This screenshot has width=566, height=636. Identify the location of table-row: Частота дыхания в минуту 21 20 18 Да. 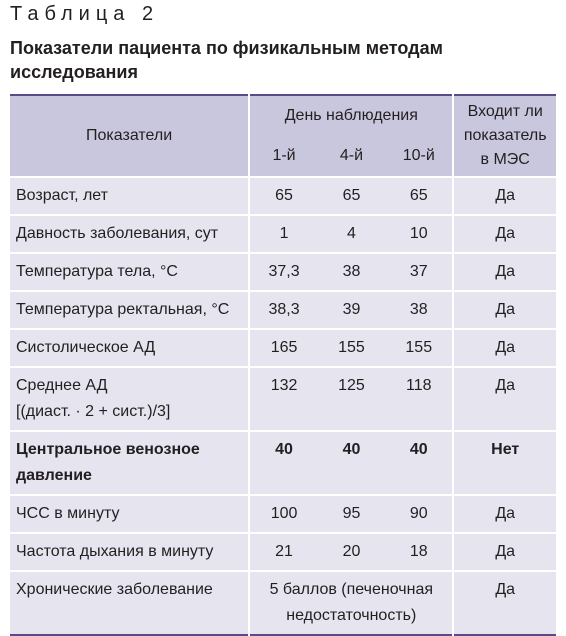
(283, 551).